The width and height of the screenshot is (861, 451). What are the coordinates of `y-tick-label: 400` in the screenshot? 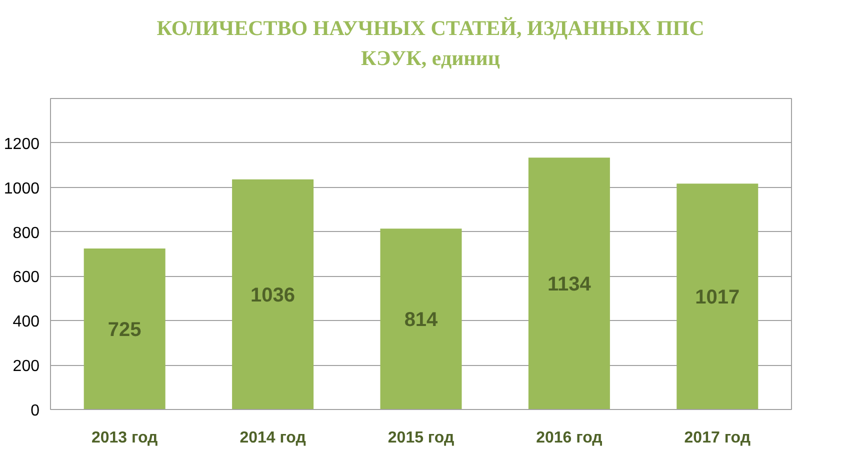 It's located at (26, 322).